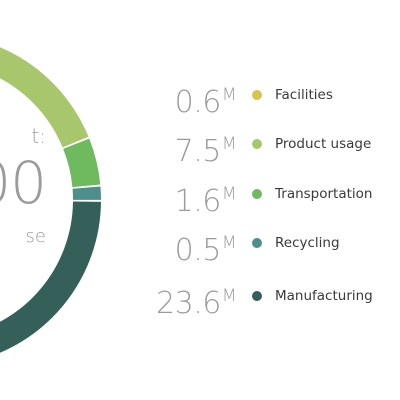  Describe the element at coordinates (198, 102) in the screenshot. I see `legend-value-number: 0.6` at that location.